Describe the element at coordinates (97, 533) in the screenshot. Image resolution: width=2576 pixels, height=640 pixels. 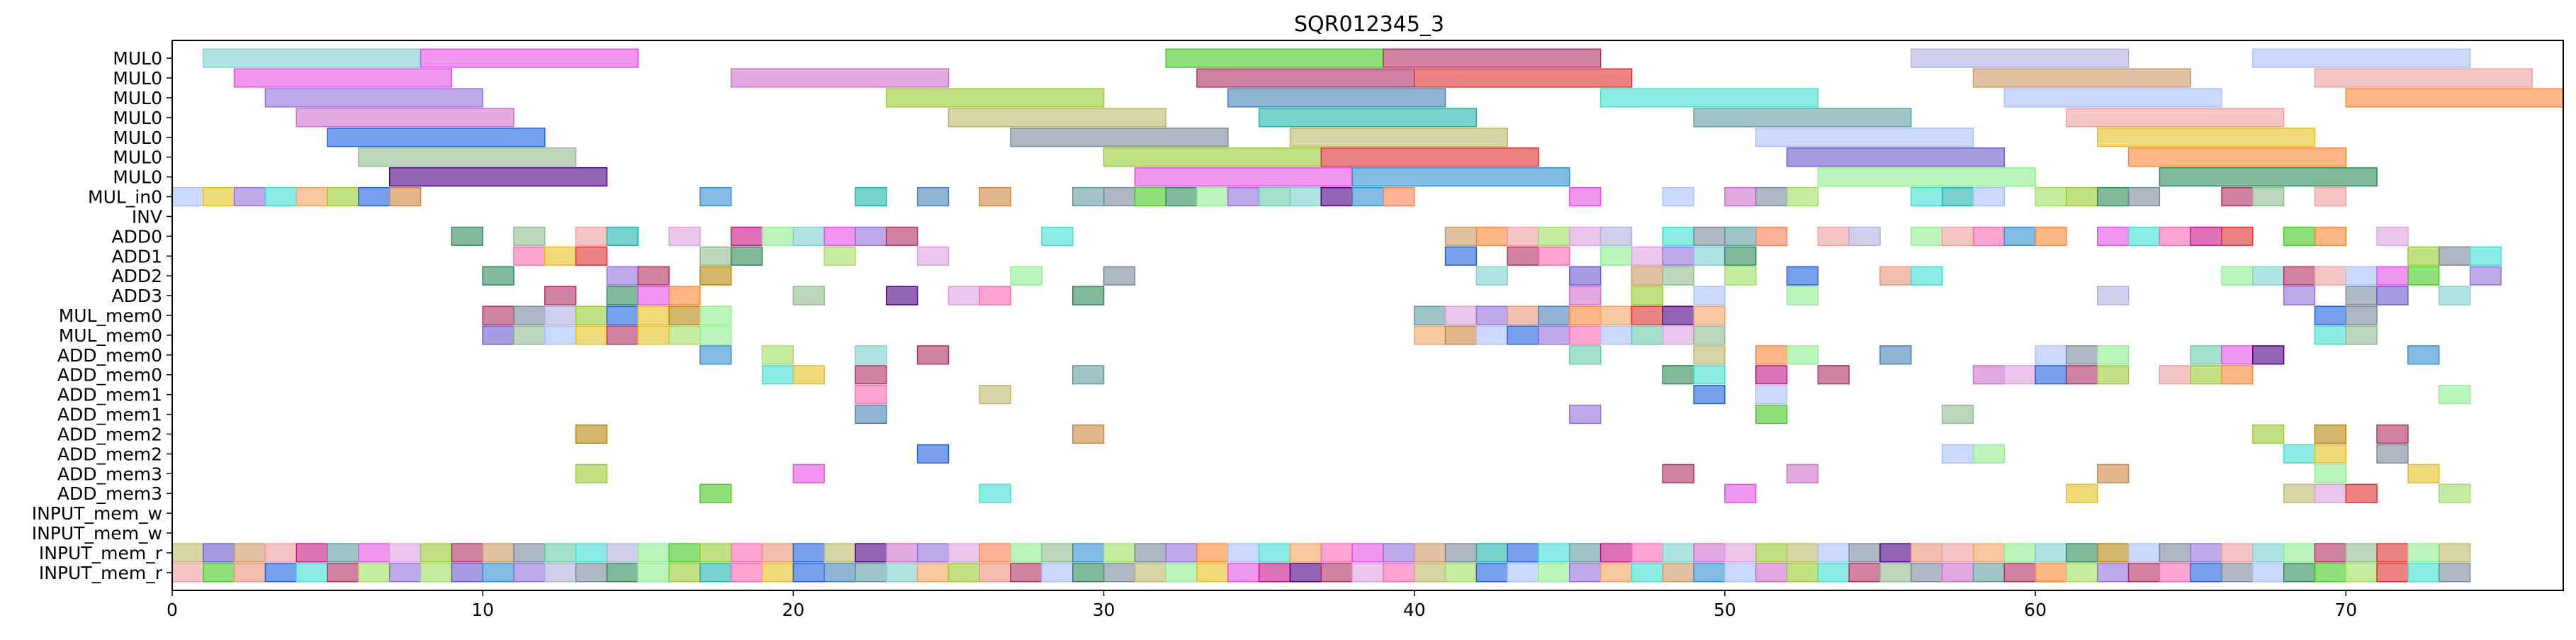
I see `y-tick-label-24: INPUT_mem_w` at that location.